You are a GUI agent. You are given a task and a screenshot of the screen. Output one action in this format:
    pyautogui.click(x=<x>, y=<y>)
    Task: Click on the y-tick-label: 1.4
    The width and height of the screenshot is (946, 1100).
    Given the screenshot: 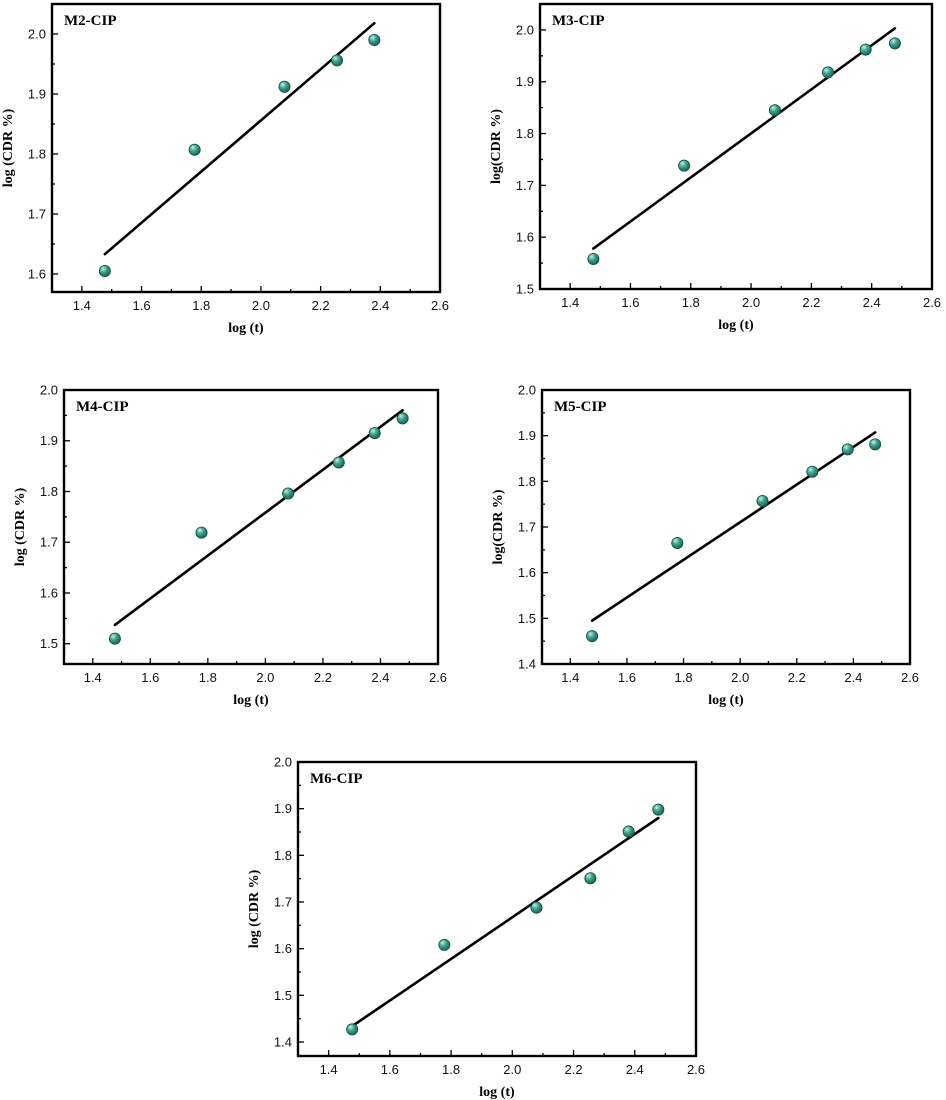 What is the action you would take?
    pyautogui.click(x=283, y=1042)
    